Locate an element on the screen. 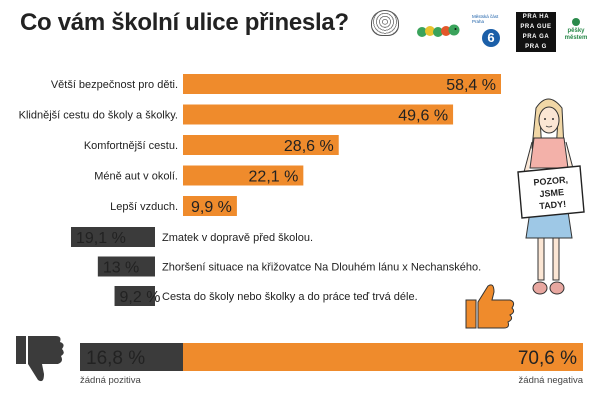  caterpillar-icon is located at coordinates (438, 30).